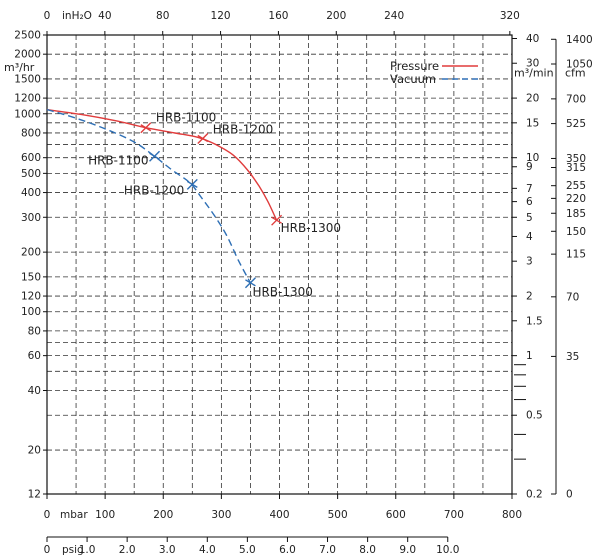 The width and height of the screenshot is (597, 558). I want to click on y-tick-label-m3min: 0.5, so click(534, 416).